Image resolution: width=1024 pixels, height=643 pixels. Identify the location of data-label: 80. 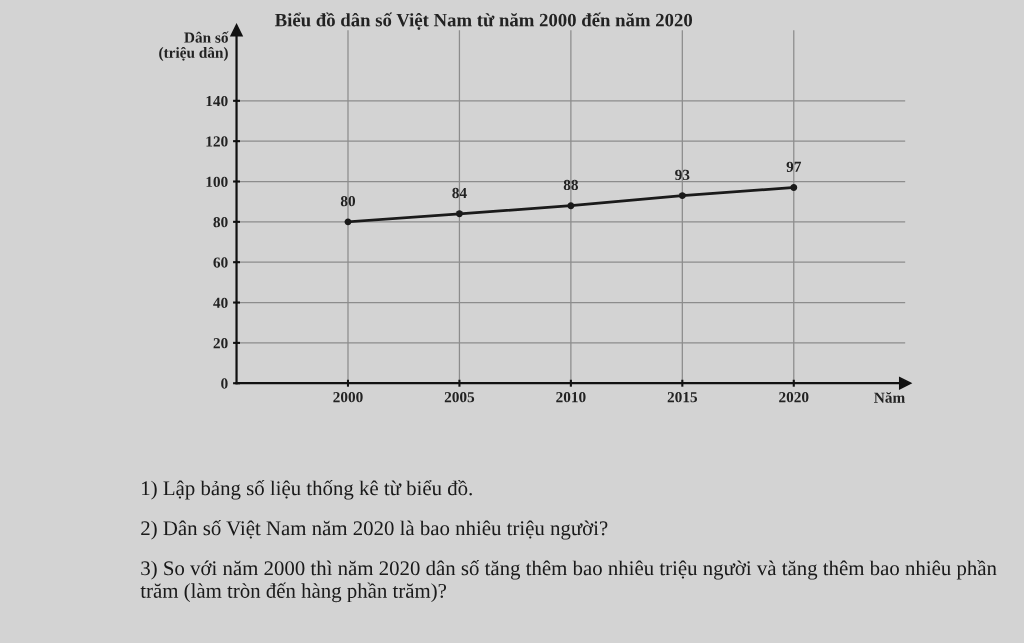
(348, 201).